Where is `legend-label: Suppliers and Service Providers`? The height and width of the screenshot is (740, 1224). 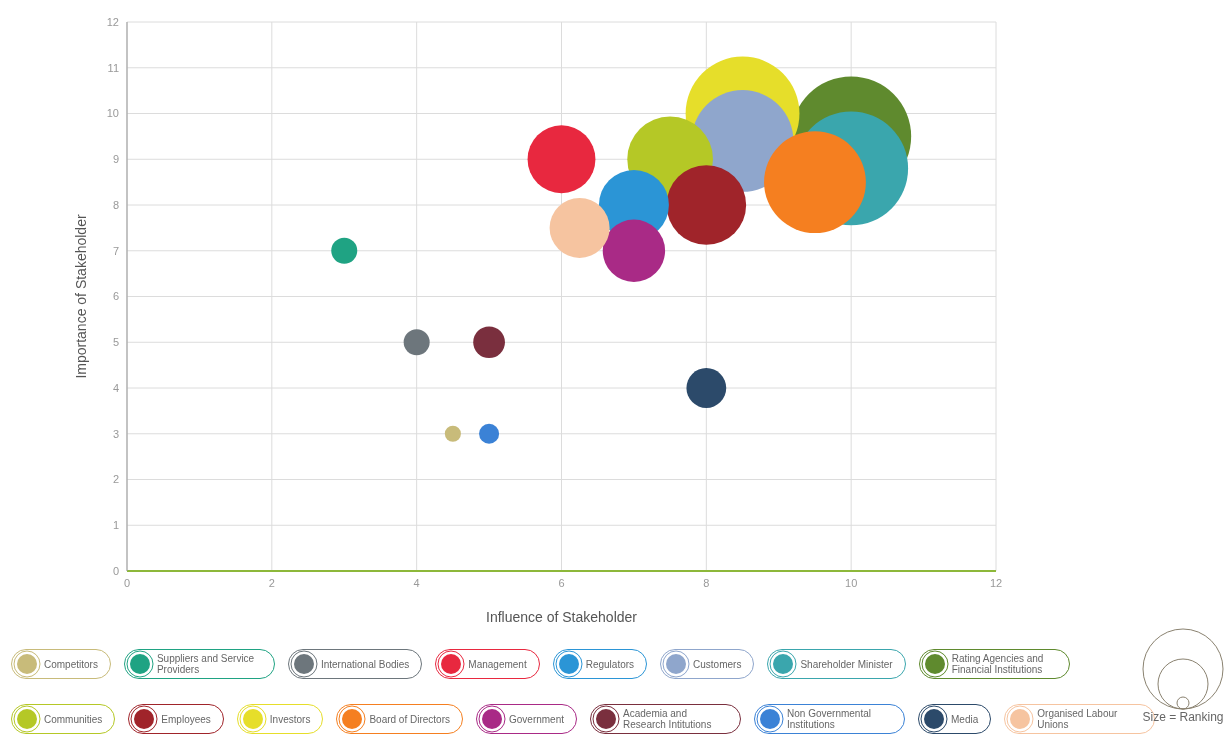
legend-label: Suppliers and Service Providers is located at coordinates (206, 664).